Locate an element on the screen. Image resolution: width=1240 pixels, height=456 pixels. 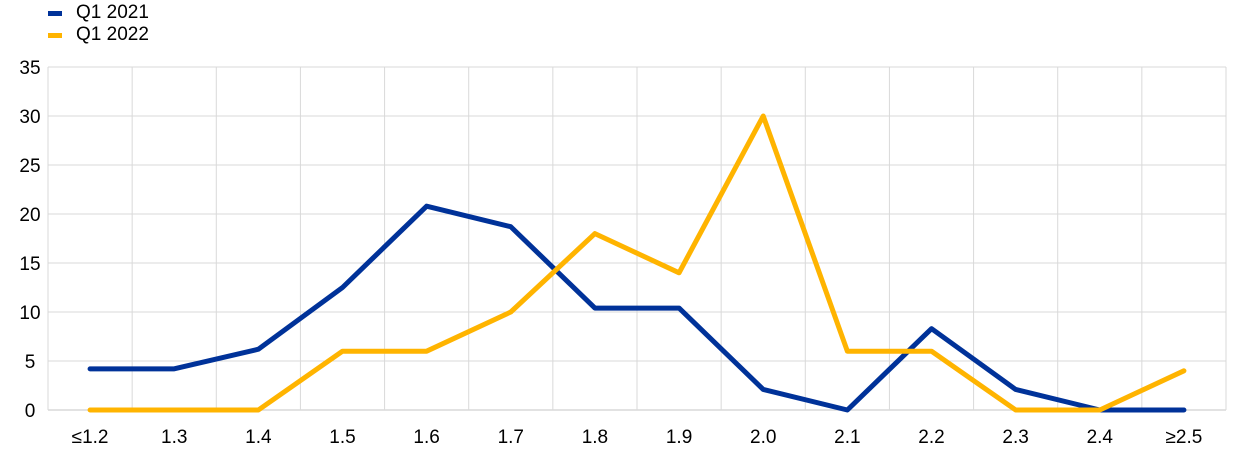
y-axis-tick-labels: 0 5 10 15 20 25 30 35 is located at coordinates (29, 240).